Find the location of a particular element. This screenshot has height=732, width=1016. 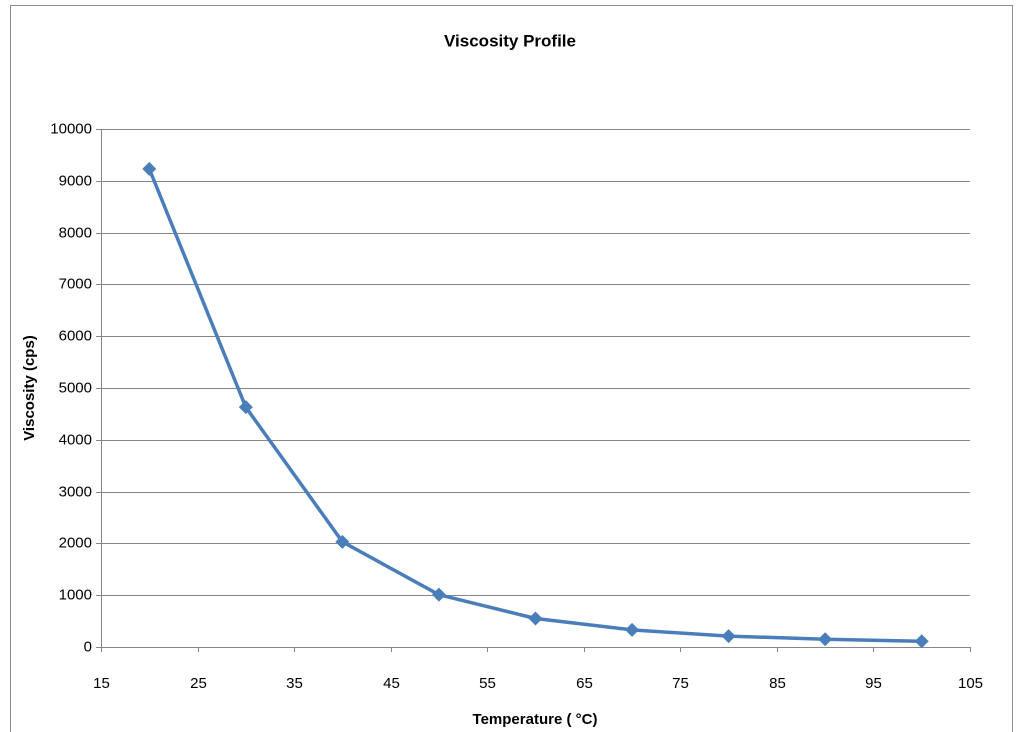

y-tick-label: 6000 is located at coordinates (75, 335).